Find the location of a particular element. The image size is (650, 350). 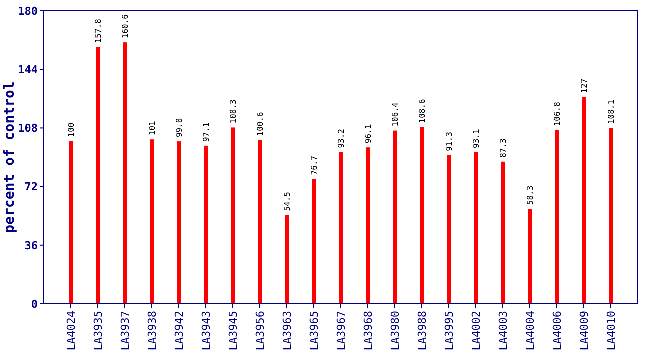

data-label: 101 is located at coordinates (152, 128).